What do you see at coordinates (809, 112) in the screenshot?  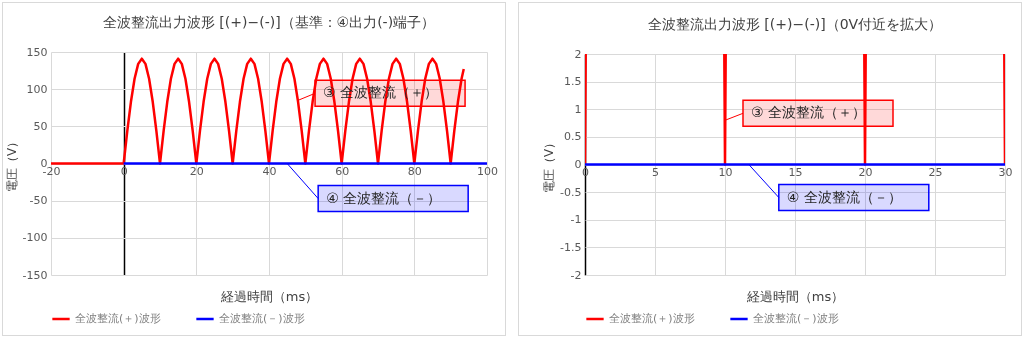 I see `annotation: ③ 全波整流（＋）` at bounding box center [809, 112].